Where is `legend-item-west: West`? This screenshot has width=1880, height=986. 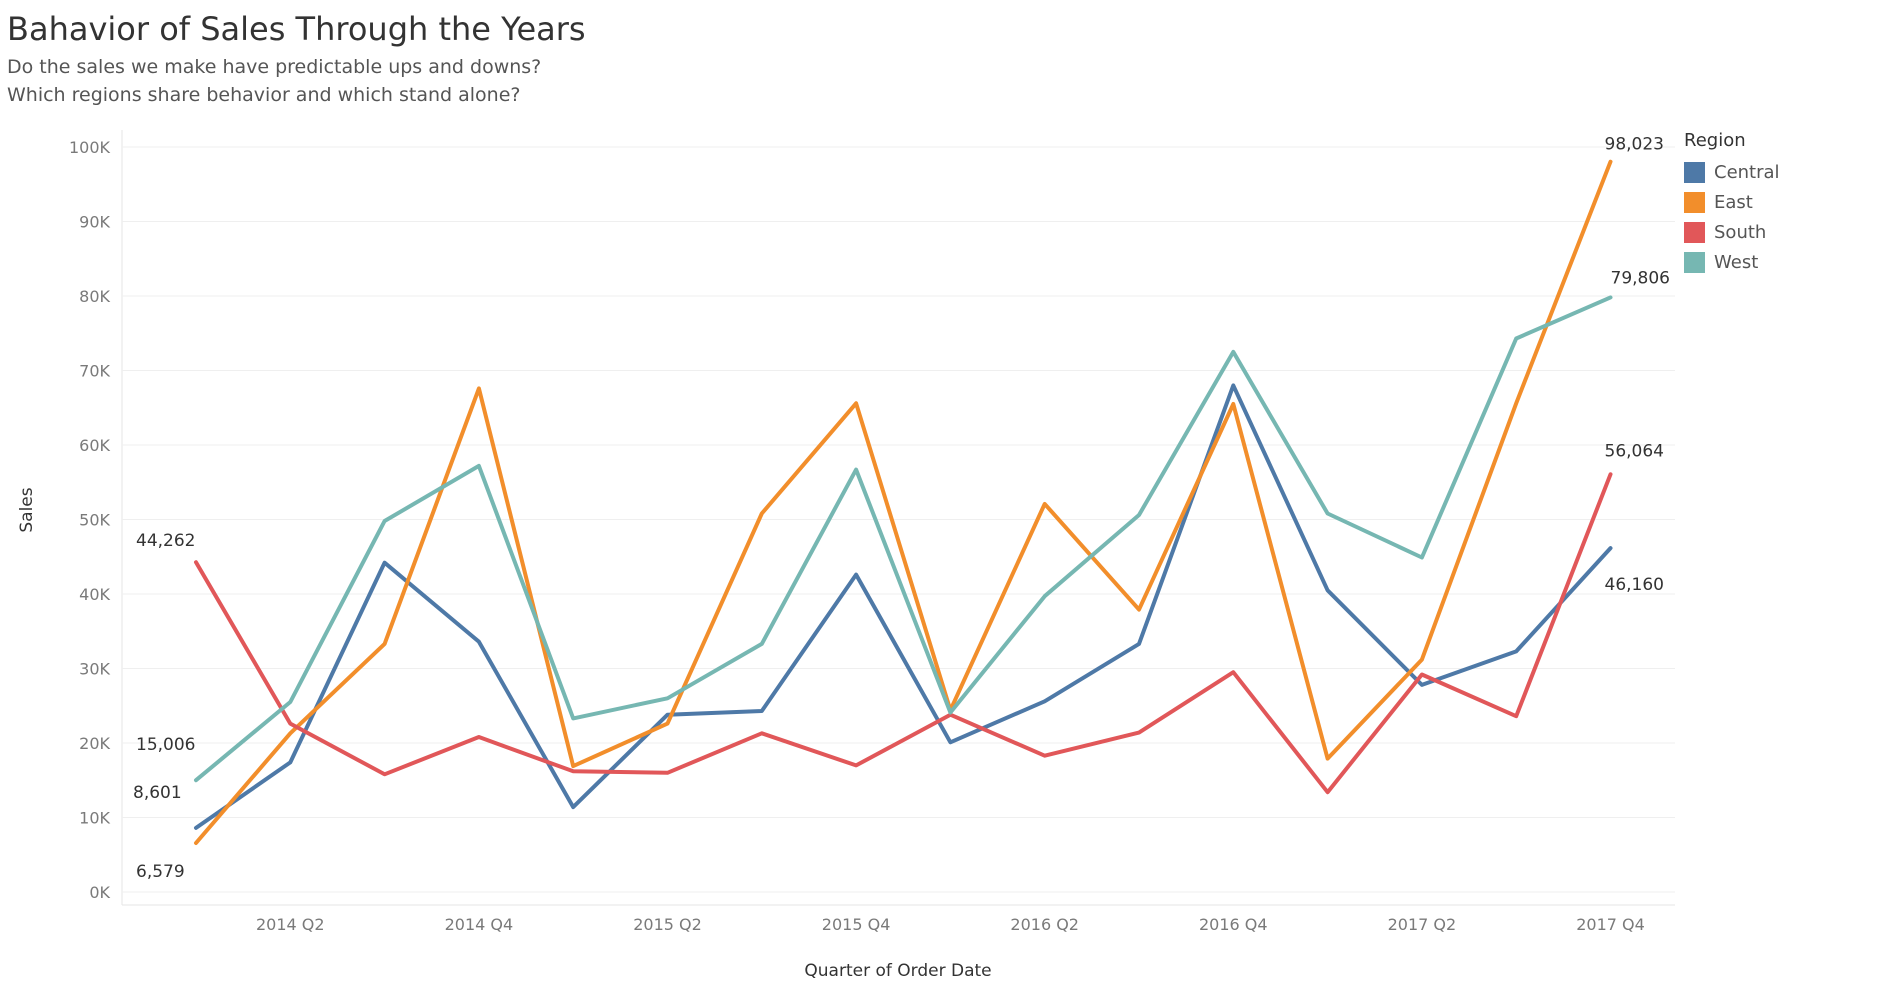
legend-item-west: West is located at coordinates (1732, 262).